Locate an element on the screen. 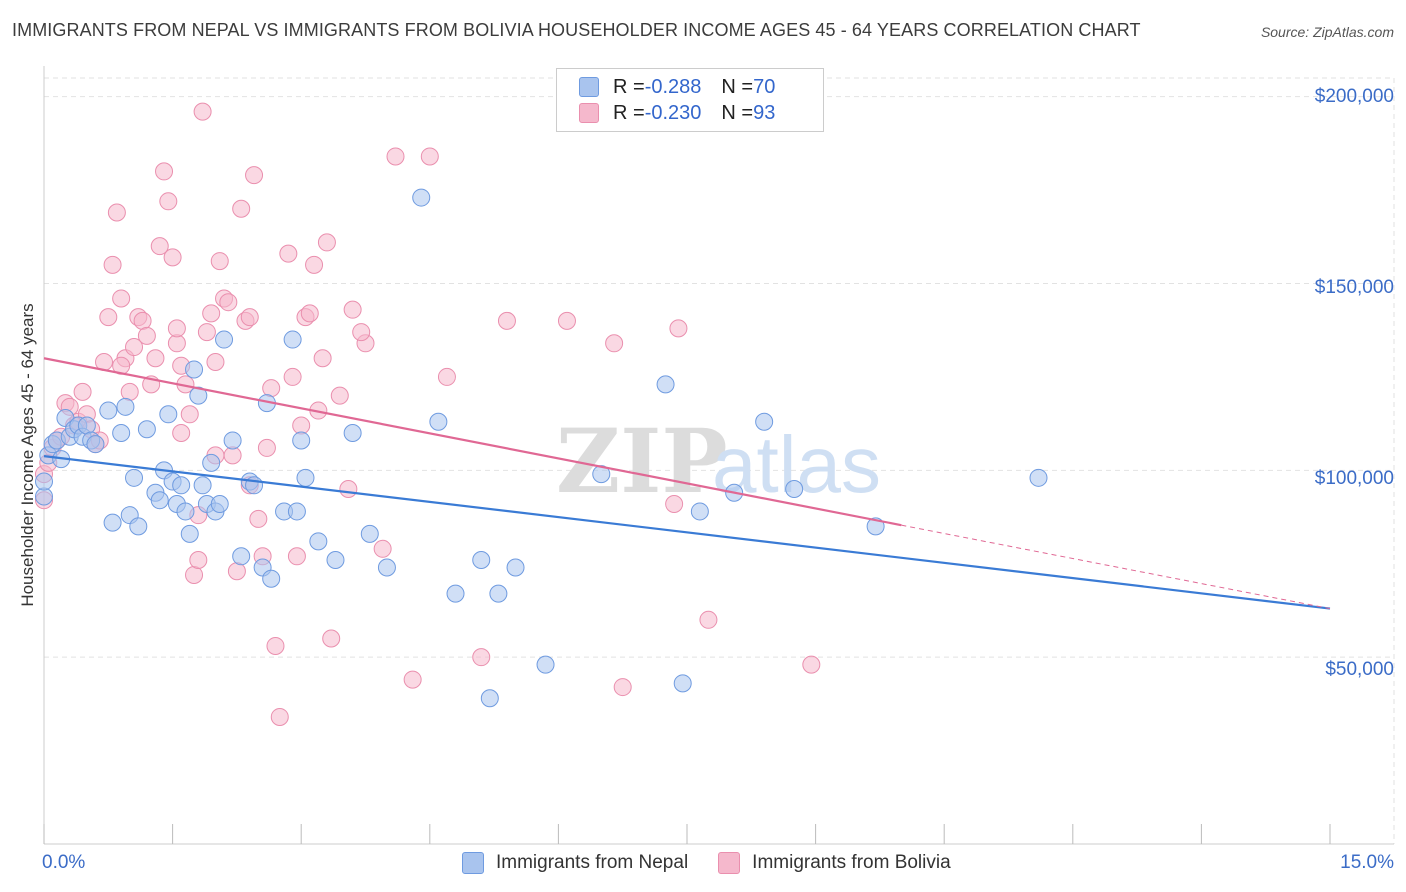 The height and width of the screenshot is (892, 1406). nepal-r-label: R = is located at coordinates (629, 86).